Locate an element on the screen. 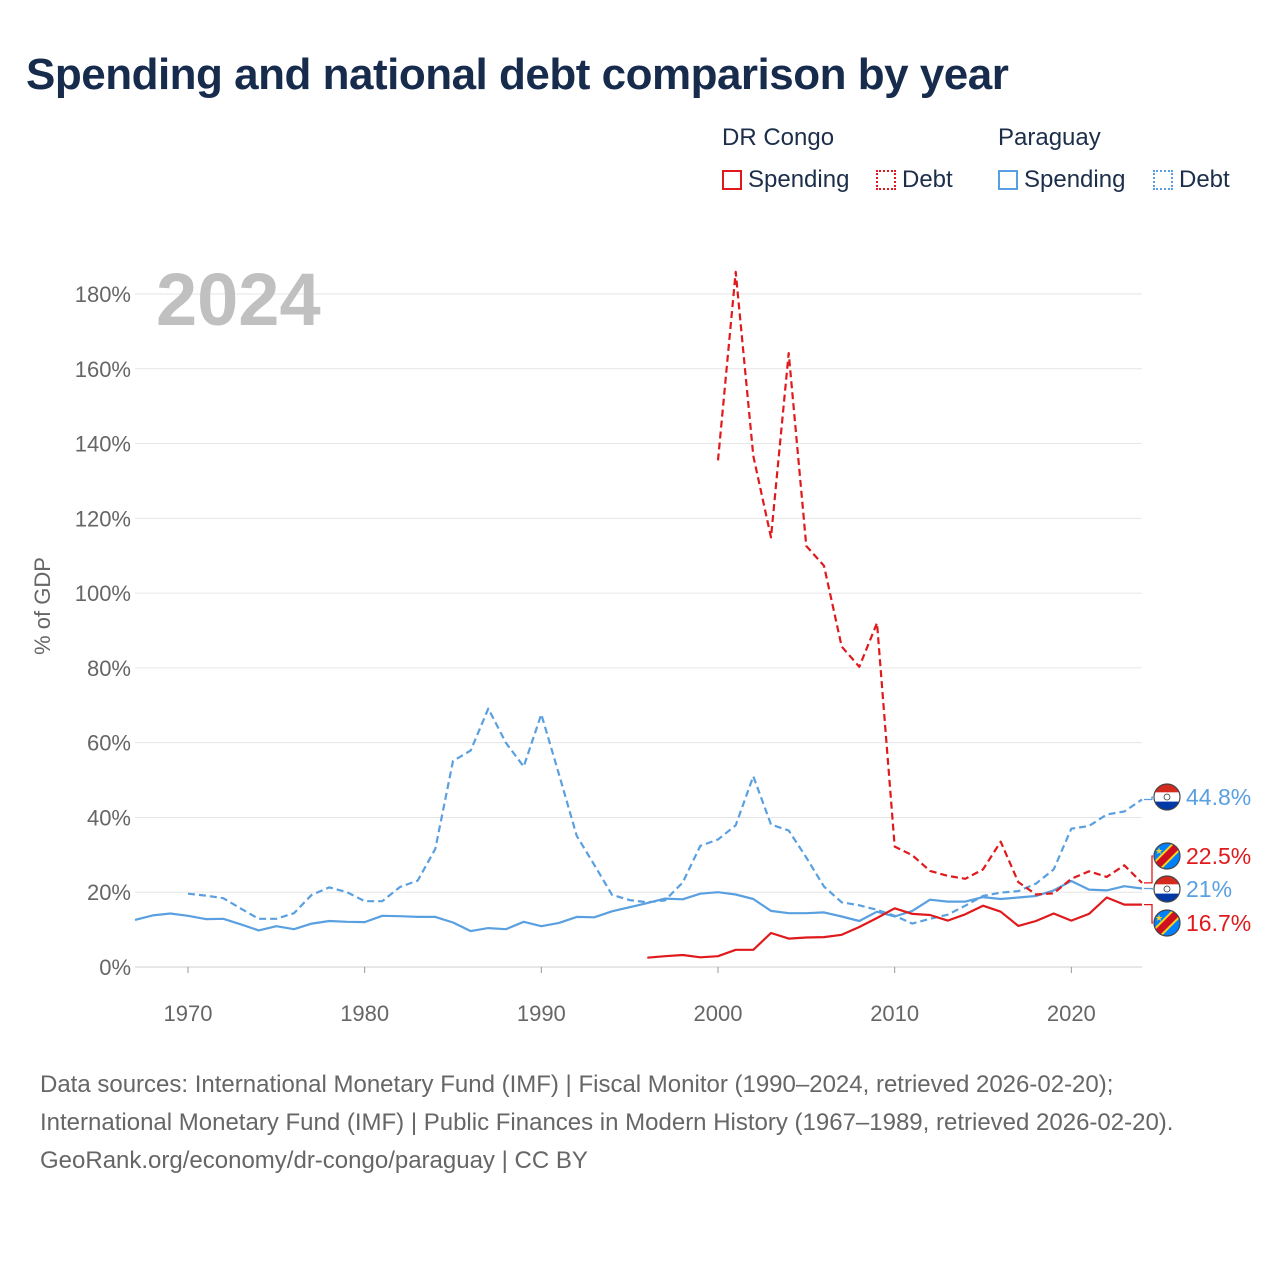 The image size is (1280, 1280). y-tick-label: 60% is located at coordinates (109, 743).